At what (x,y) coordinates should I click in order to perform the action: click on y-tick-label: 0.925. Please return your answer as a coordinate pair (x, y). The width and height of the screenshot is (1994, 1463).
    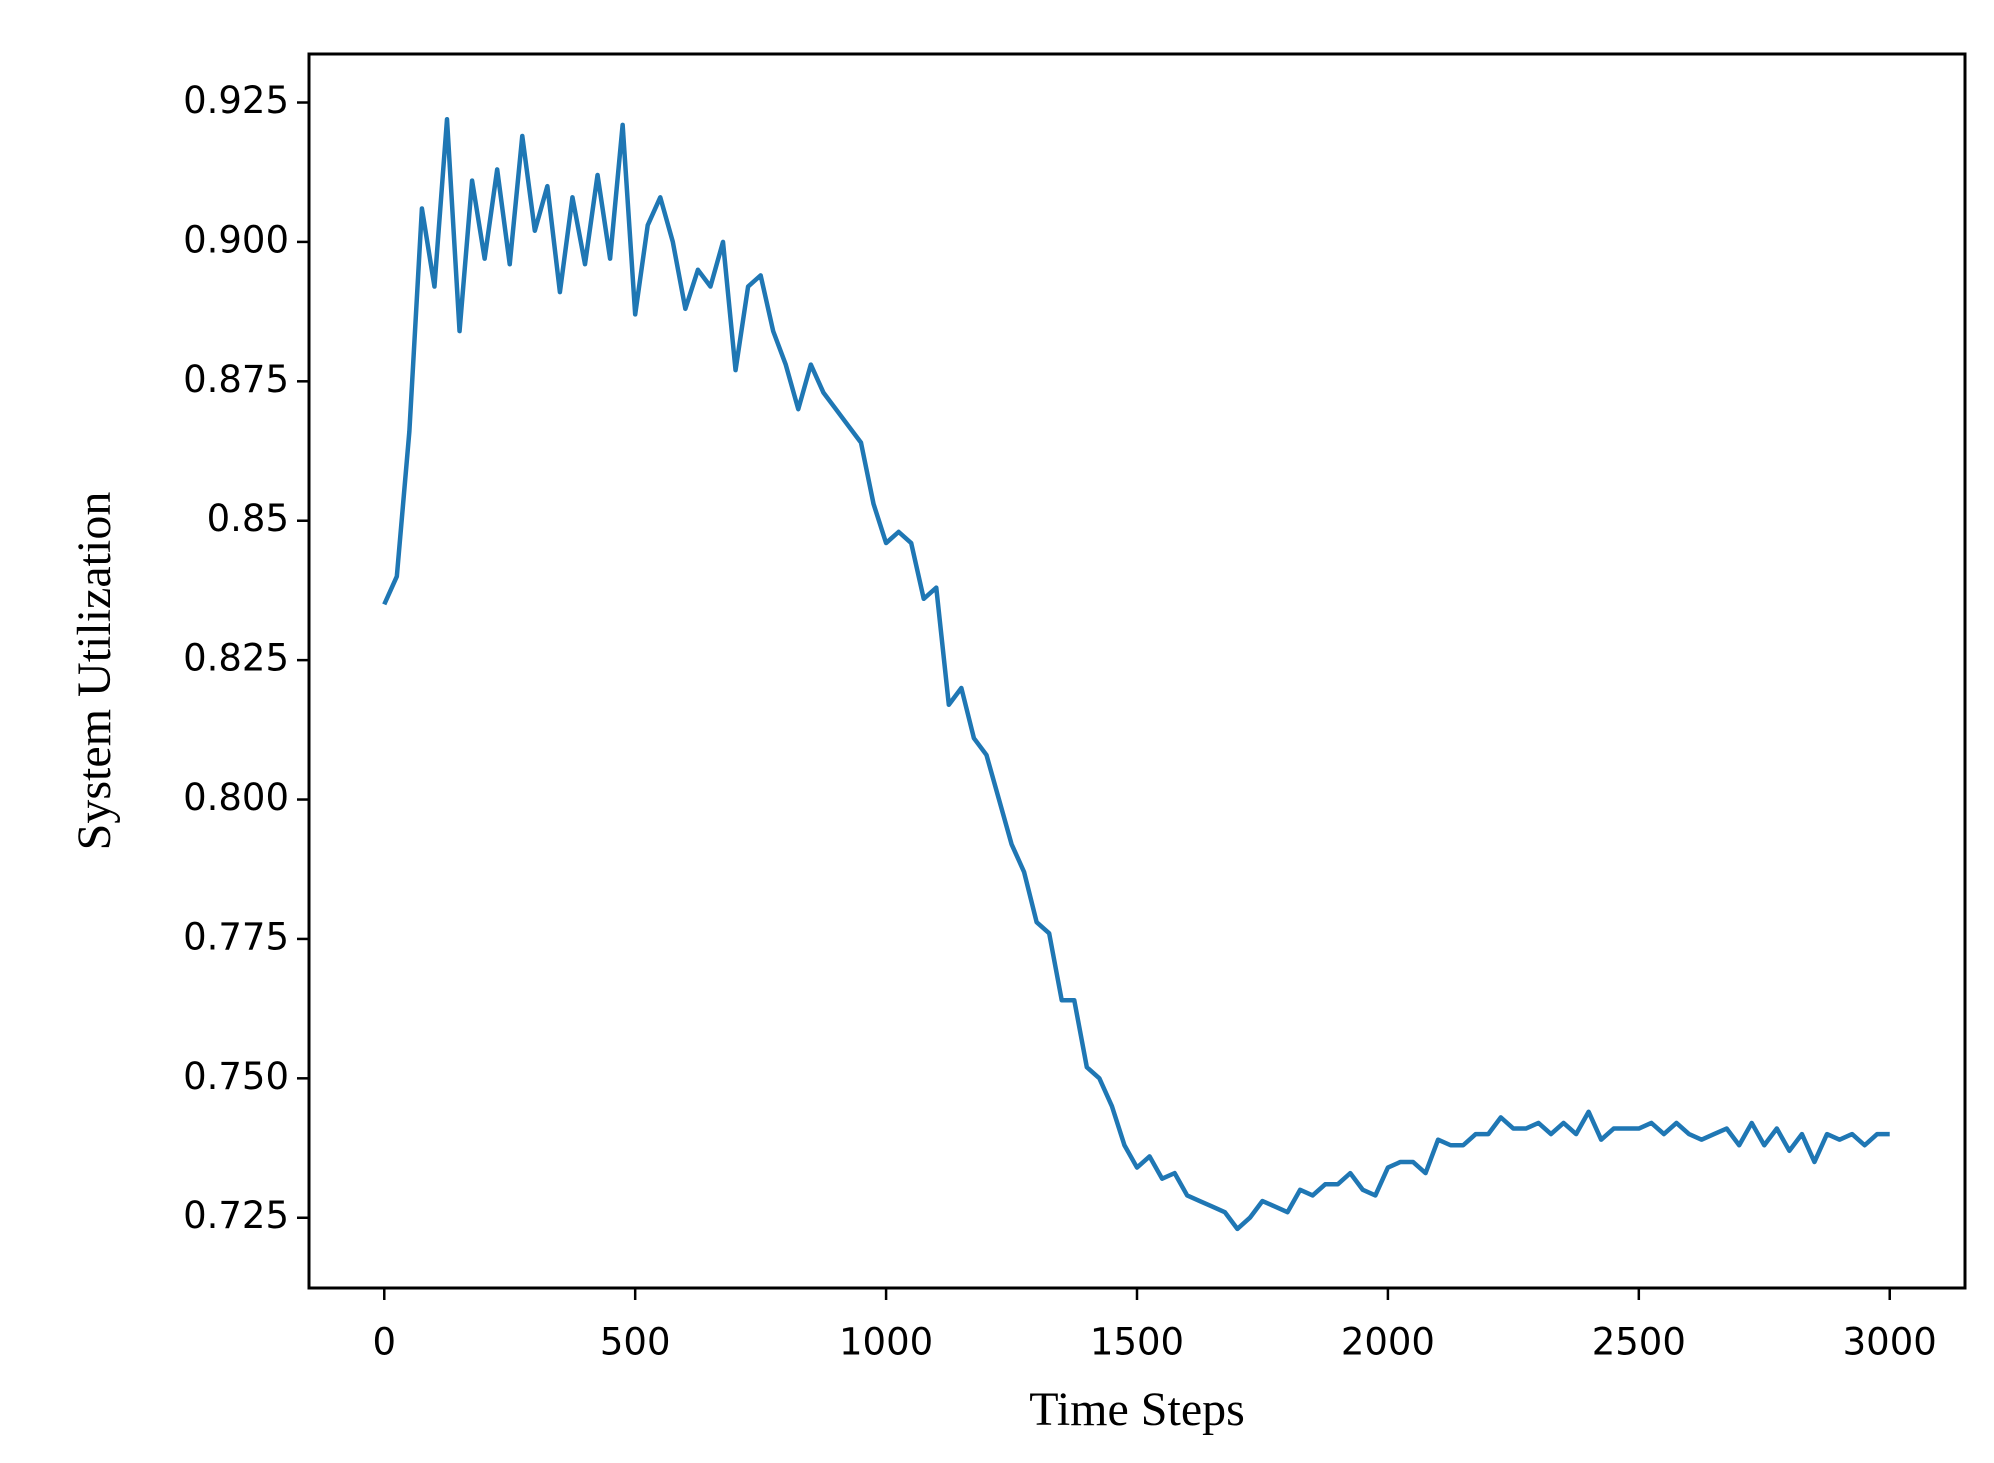
    Looking at the image, I should click on (236, 100).